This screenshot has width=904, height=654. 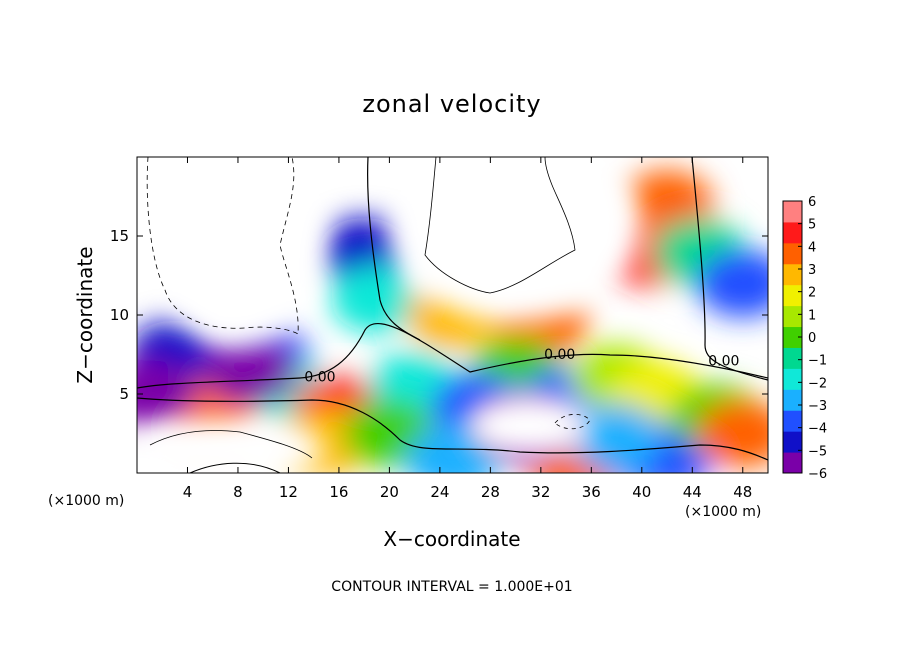 What do you see at coordinates (288, 492) in the screenshot?
I see `x-tick-label-2: 12` at bounding box center [288, 492].